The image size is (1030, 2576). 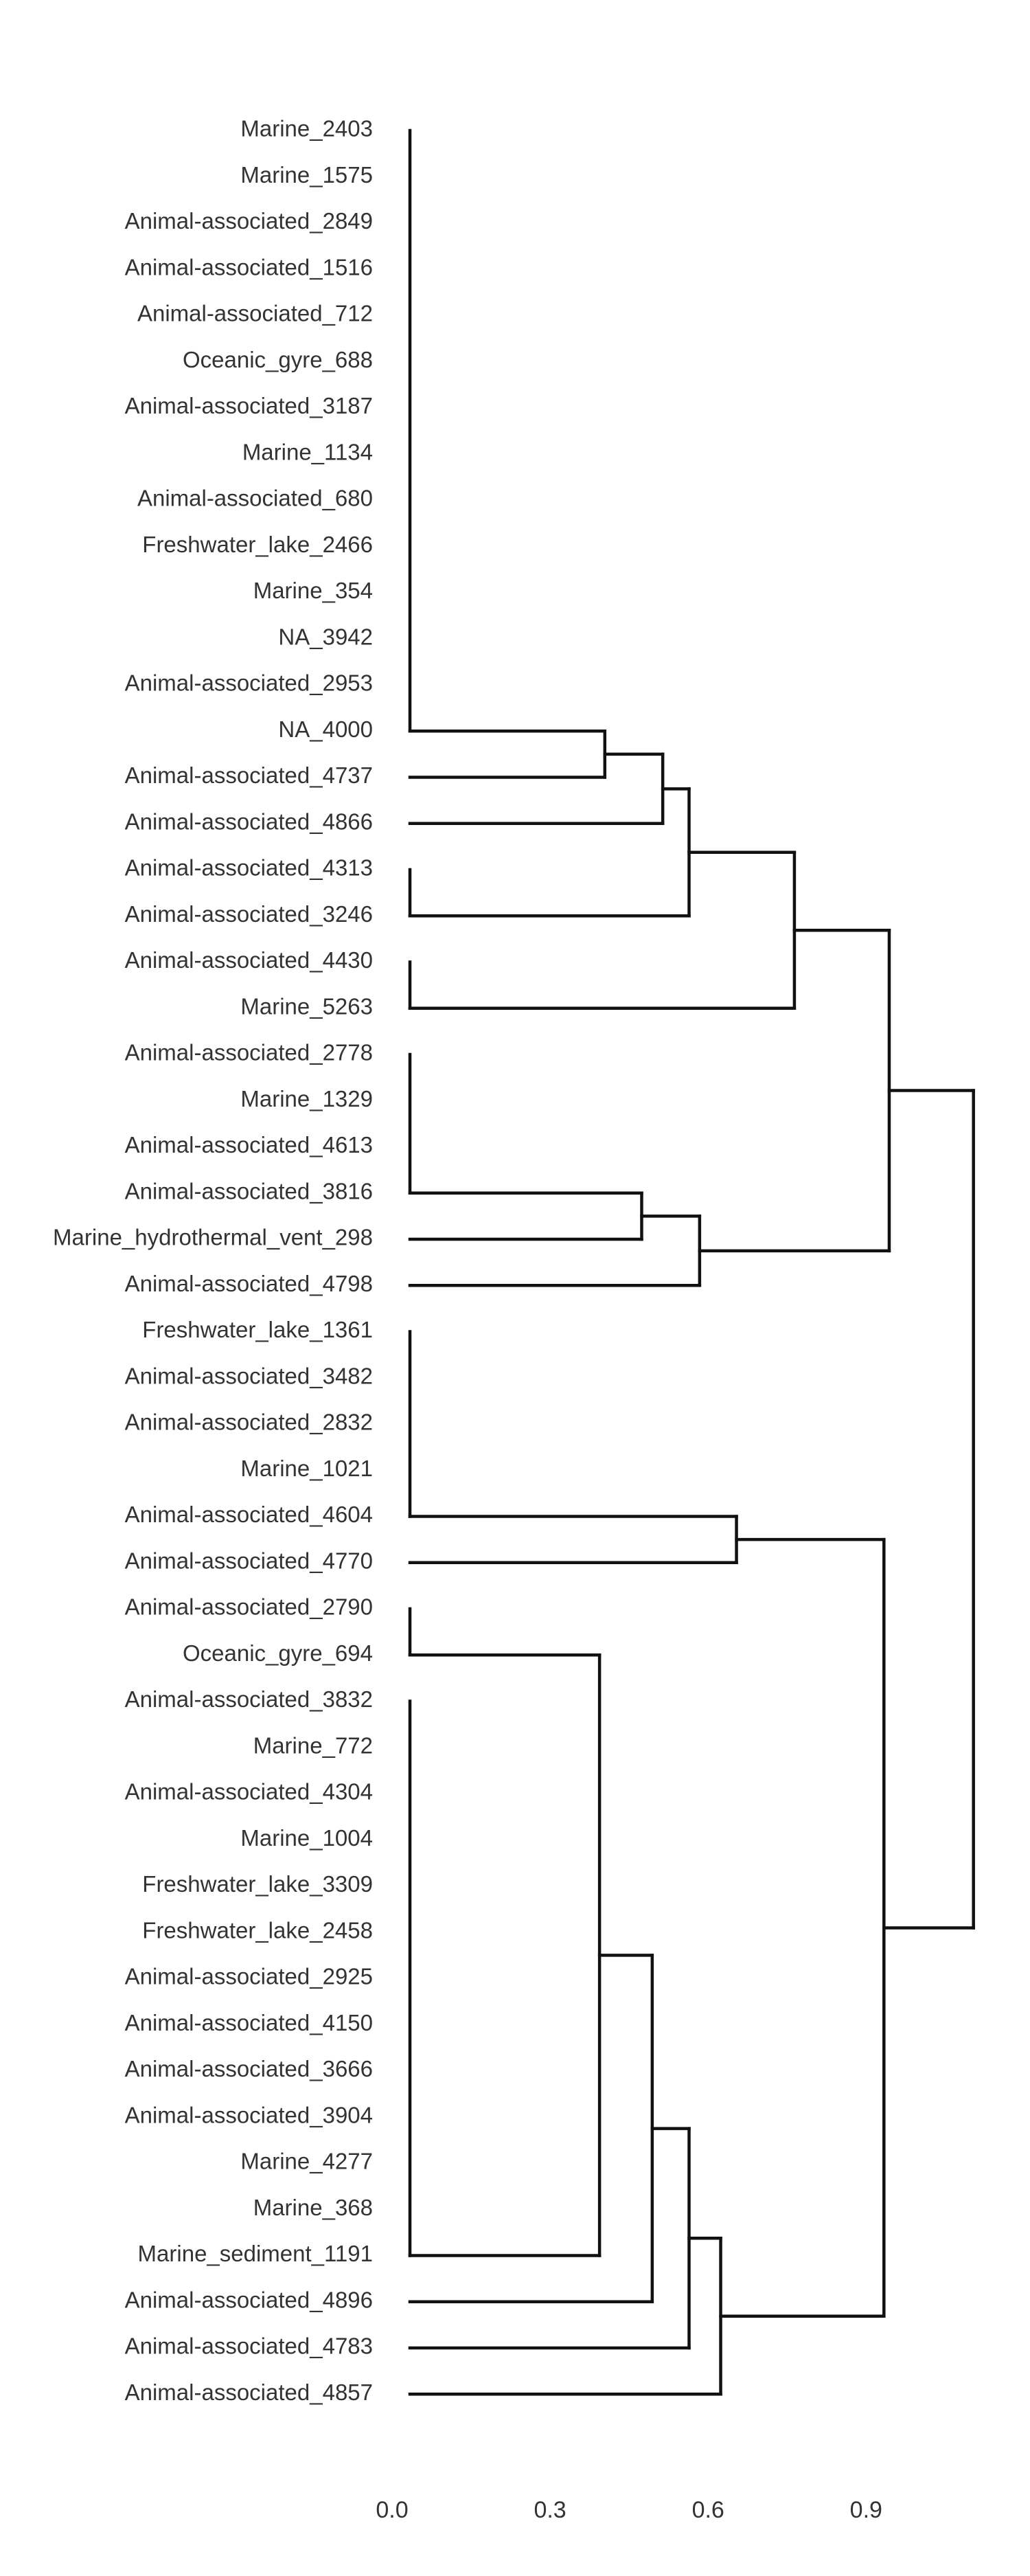 What do you see at coordinates (249, 868) in the screenshot?
I see `leaf-label: Animal-associated_4313` at bounding box center [249, 868].